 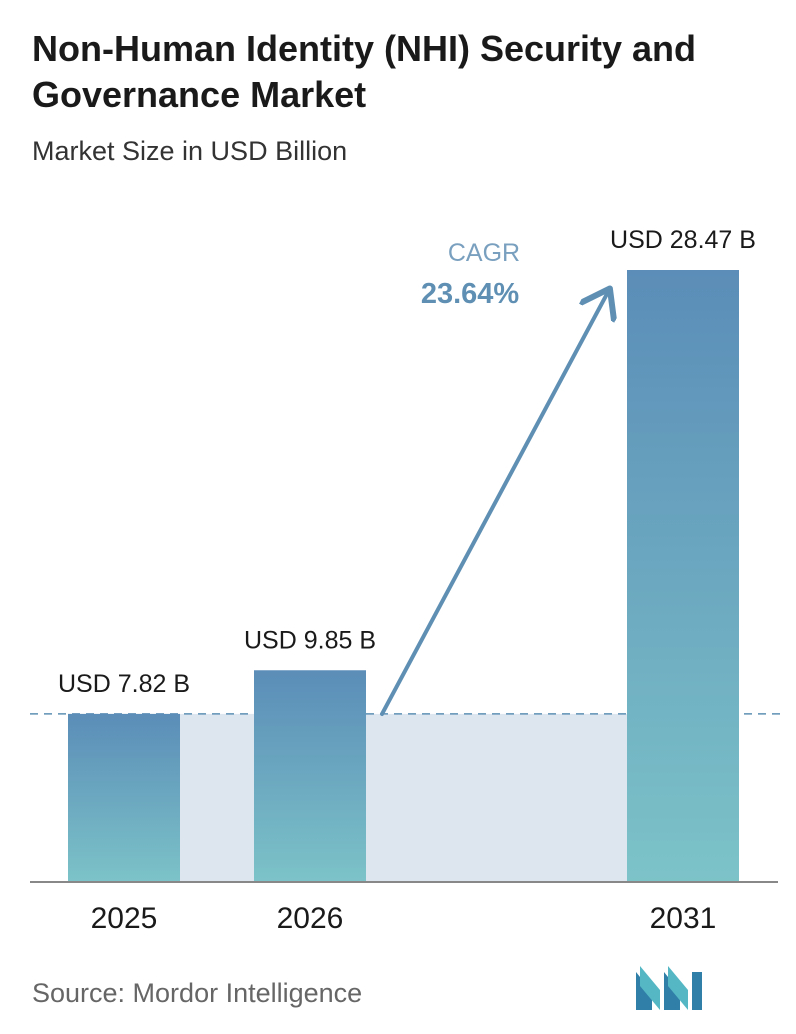 What do you see at coordinates (669, 988) in the screenshot?
I see `mordor-intelligence-logo` at bounding box center [669, 988].